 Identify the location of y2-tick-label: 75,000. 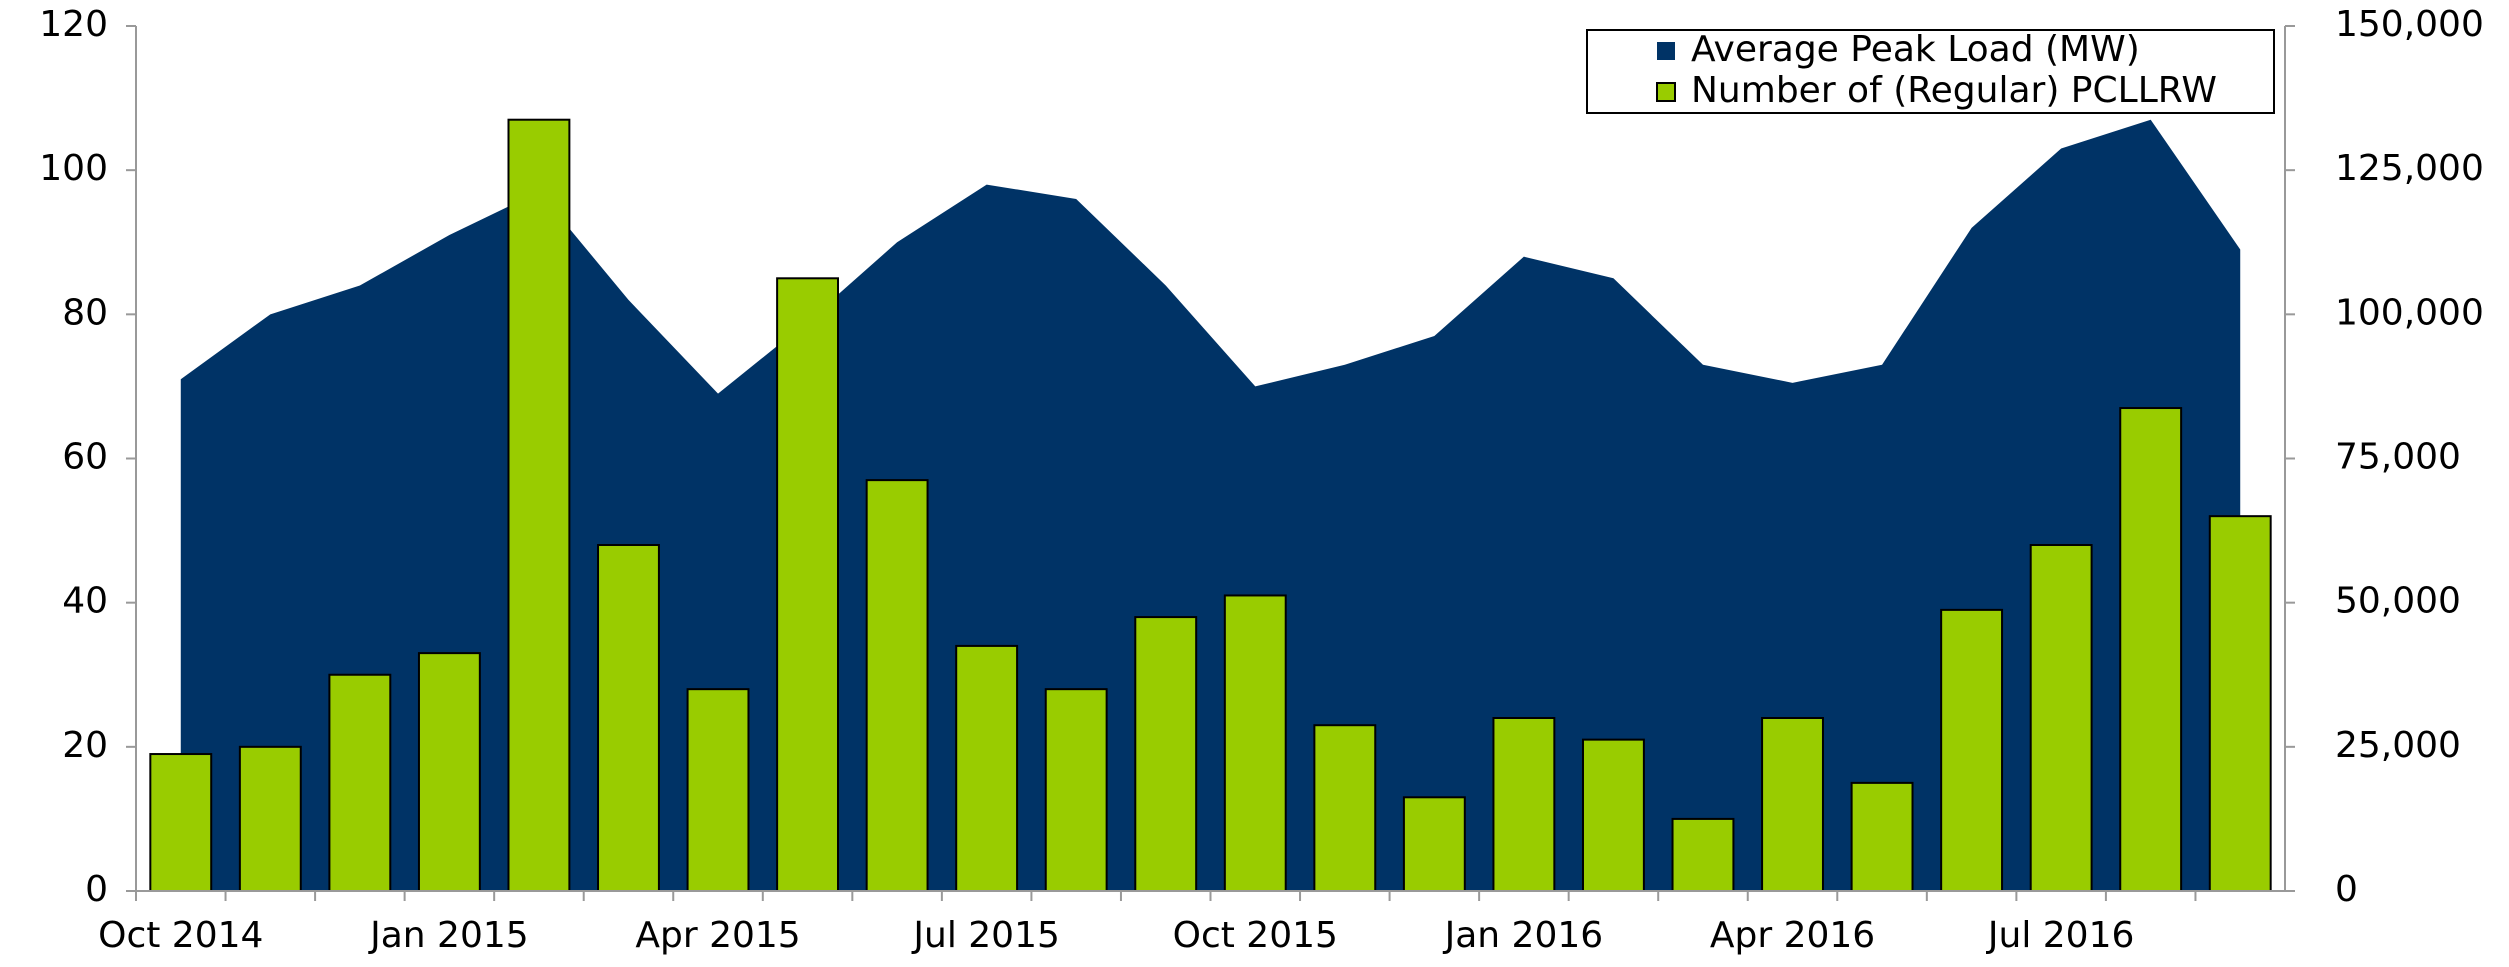
(2398, 457).